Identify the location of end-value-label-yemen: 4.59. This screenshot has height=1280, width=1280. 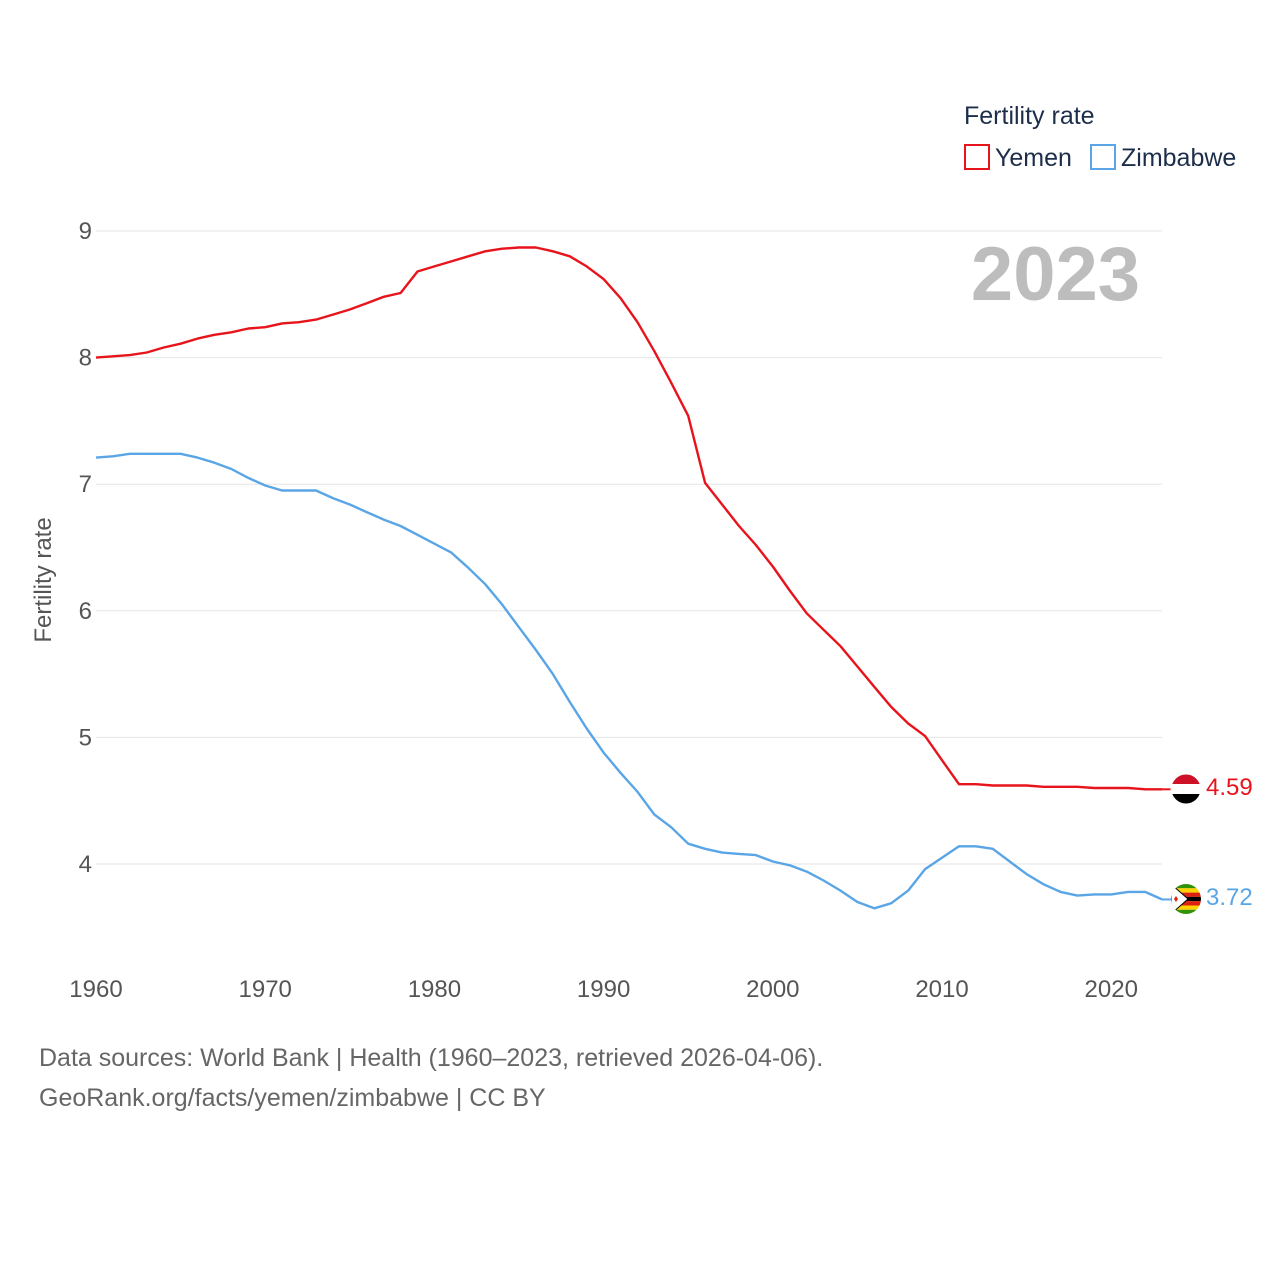
(1229, 787).